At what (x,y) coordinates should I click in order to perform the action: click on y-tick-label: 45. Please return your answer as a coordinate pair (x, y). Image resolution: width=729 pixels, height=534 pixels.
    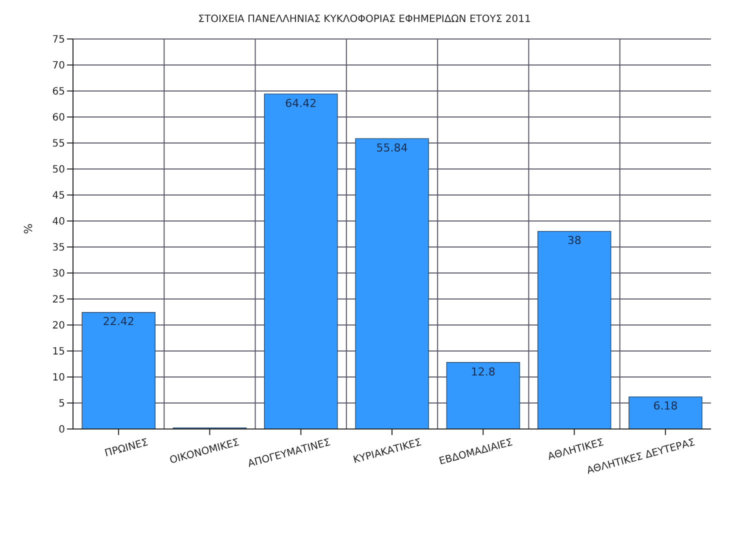
    Looking at the image, I should click on (58, 196).